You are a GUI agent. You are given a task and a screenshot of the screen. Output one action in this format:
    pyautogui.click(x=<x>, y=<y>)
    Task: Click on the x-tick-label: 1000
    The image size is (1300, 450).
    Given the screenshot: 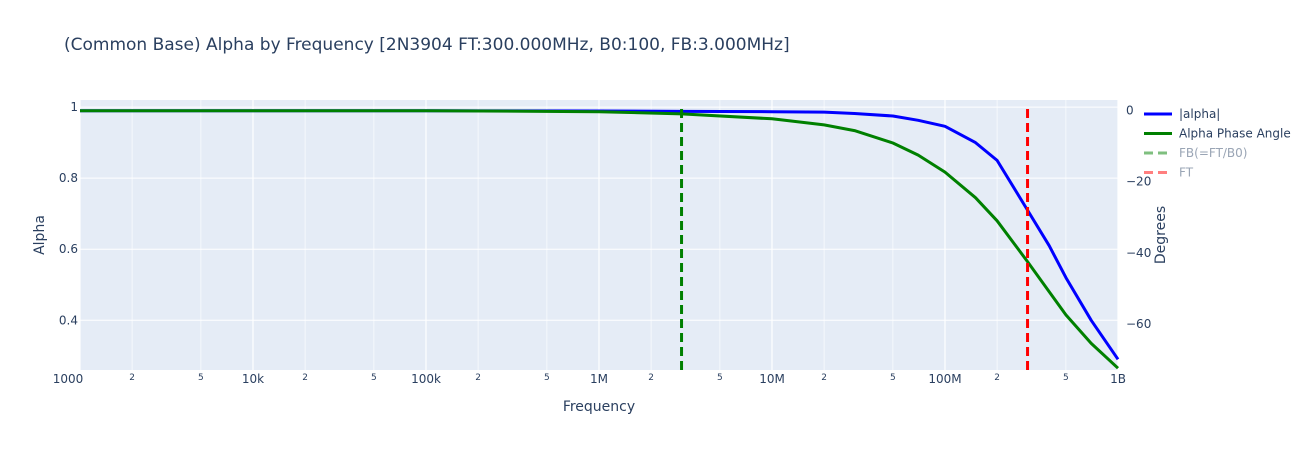 What is the action you would take?
    pyautogui.click(x=68, y=379)
    